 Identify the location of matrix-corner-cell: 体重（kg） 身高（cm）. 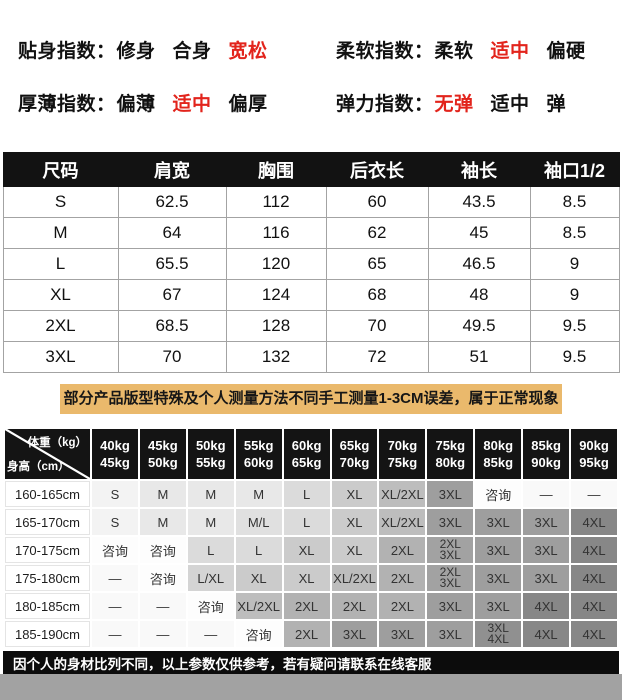
(47, 454).